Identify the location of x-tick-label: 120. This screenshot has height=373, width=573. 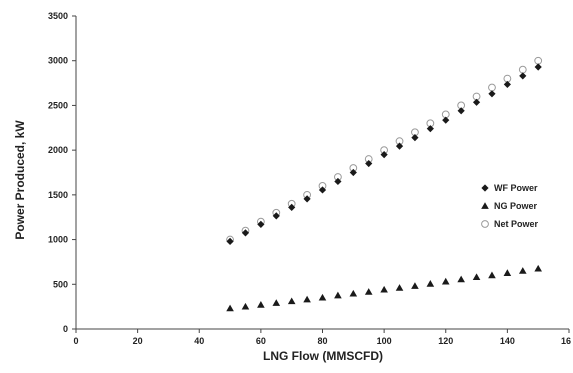
(445, 341).